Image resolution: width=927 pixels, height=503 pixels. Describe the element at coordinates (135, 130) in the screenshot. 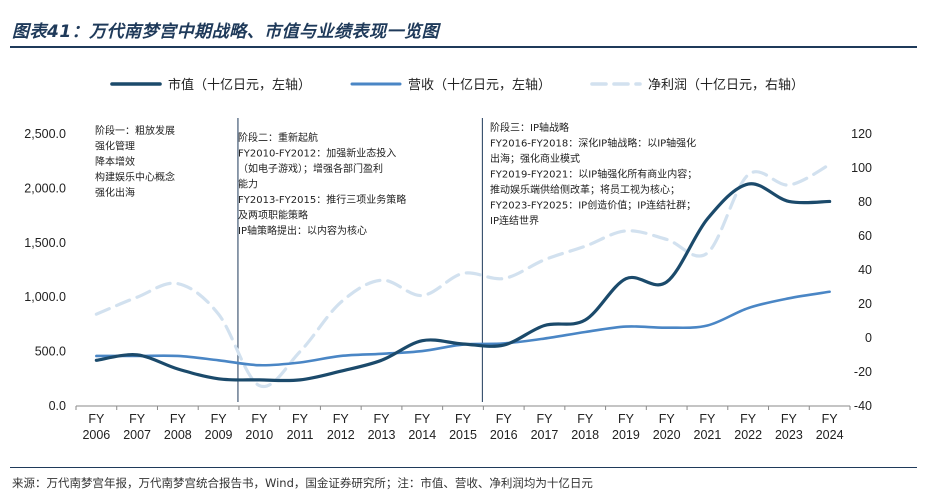

I see `annotation-phase-one-line: 阶段一：粗放发展` at that location.